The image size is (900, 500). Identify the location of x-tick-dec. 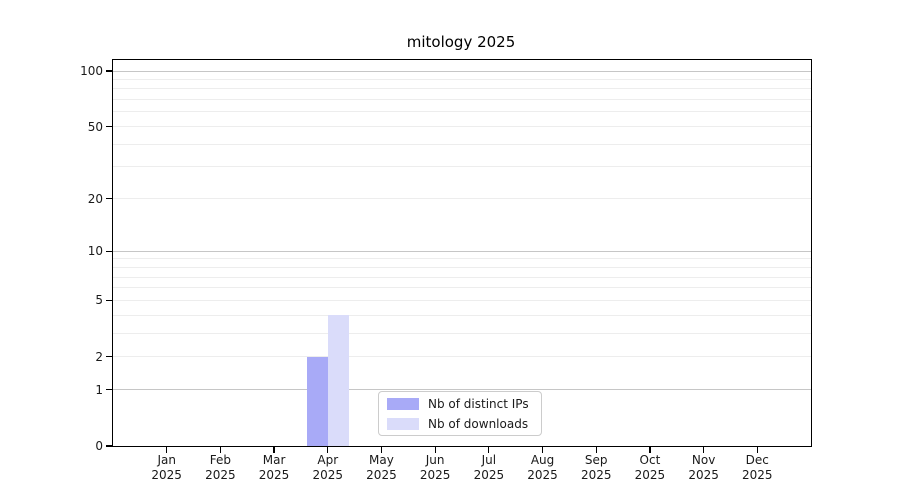
(757, 450).